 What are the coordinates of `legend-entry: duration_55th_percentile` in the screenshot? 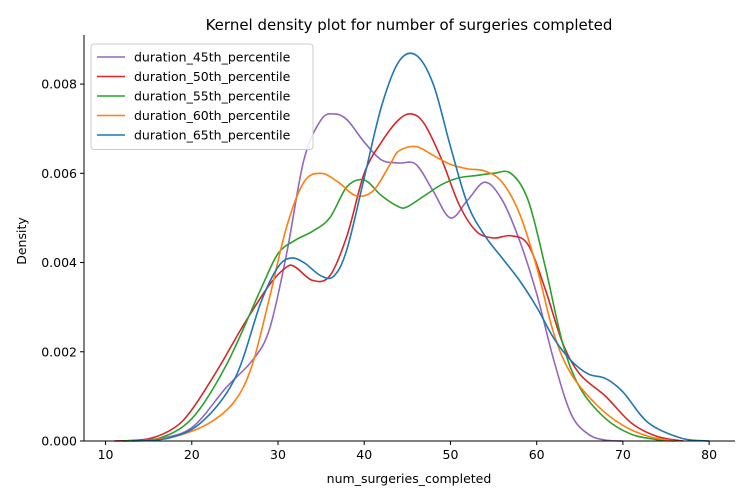 It's located at (212, 96).